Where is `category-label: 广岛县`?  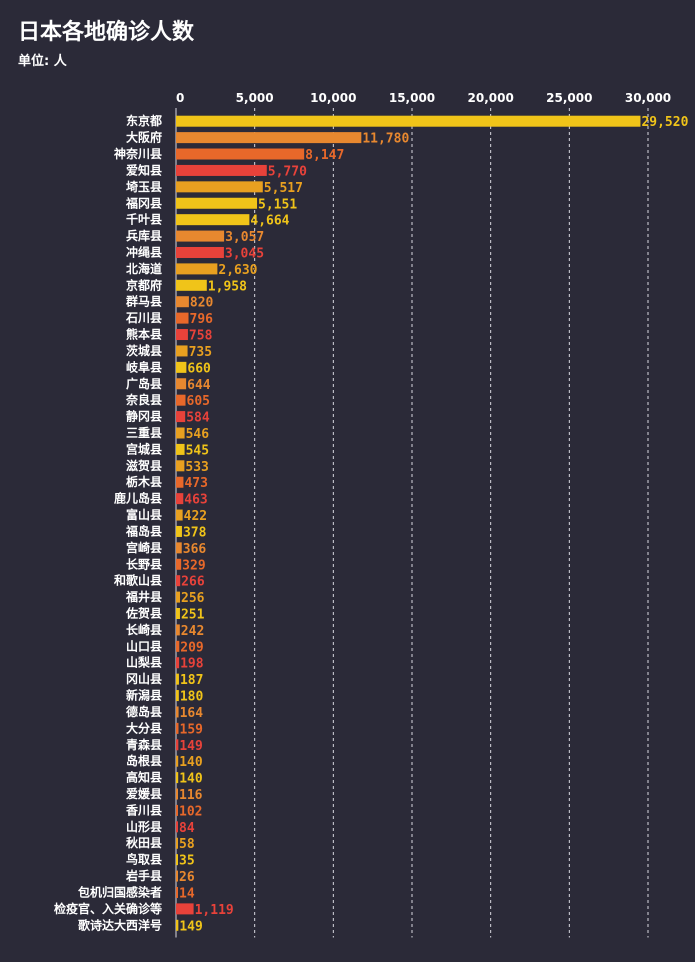
category-label: 广岛县 is located at coordinates (144, 383).